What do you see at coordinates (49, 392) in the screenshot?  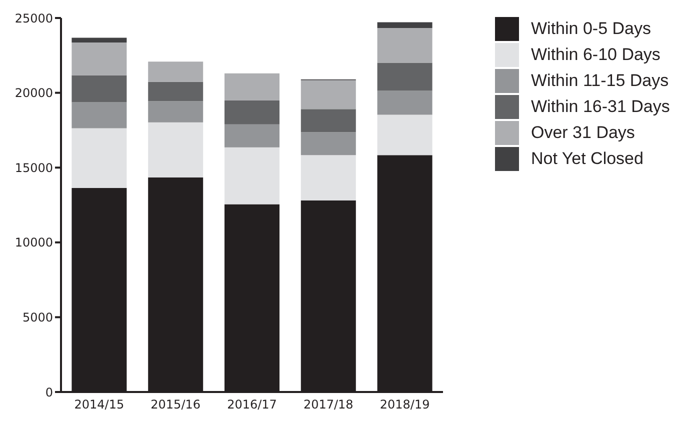 I see `y-tick-label: 0` at bounding box center [49, 392].